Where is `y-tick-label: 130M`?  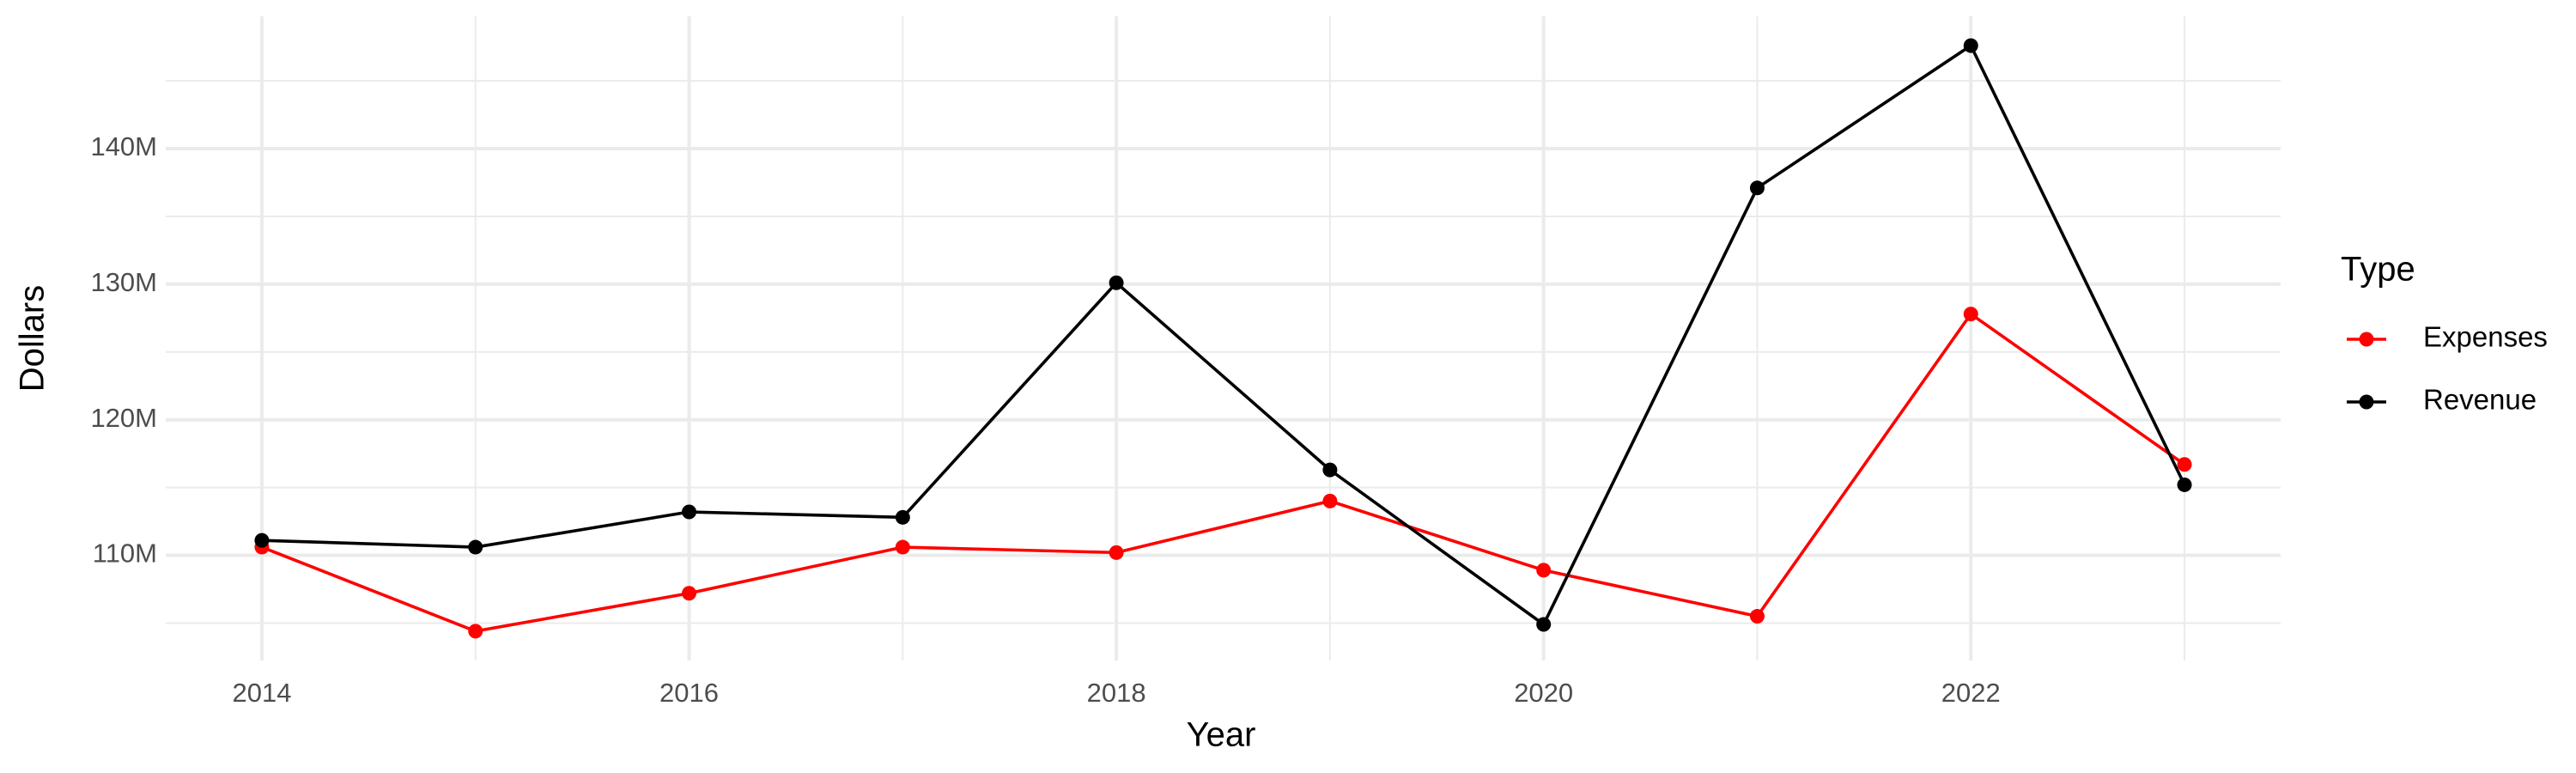
y-tick-label: 130M is located at coordinates (123, 282).